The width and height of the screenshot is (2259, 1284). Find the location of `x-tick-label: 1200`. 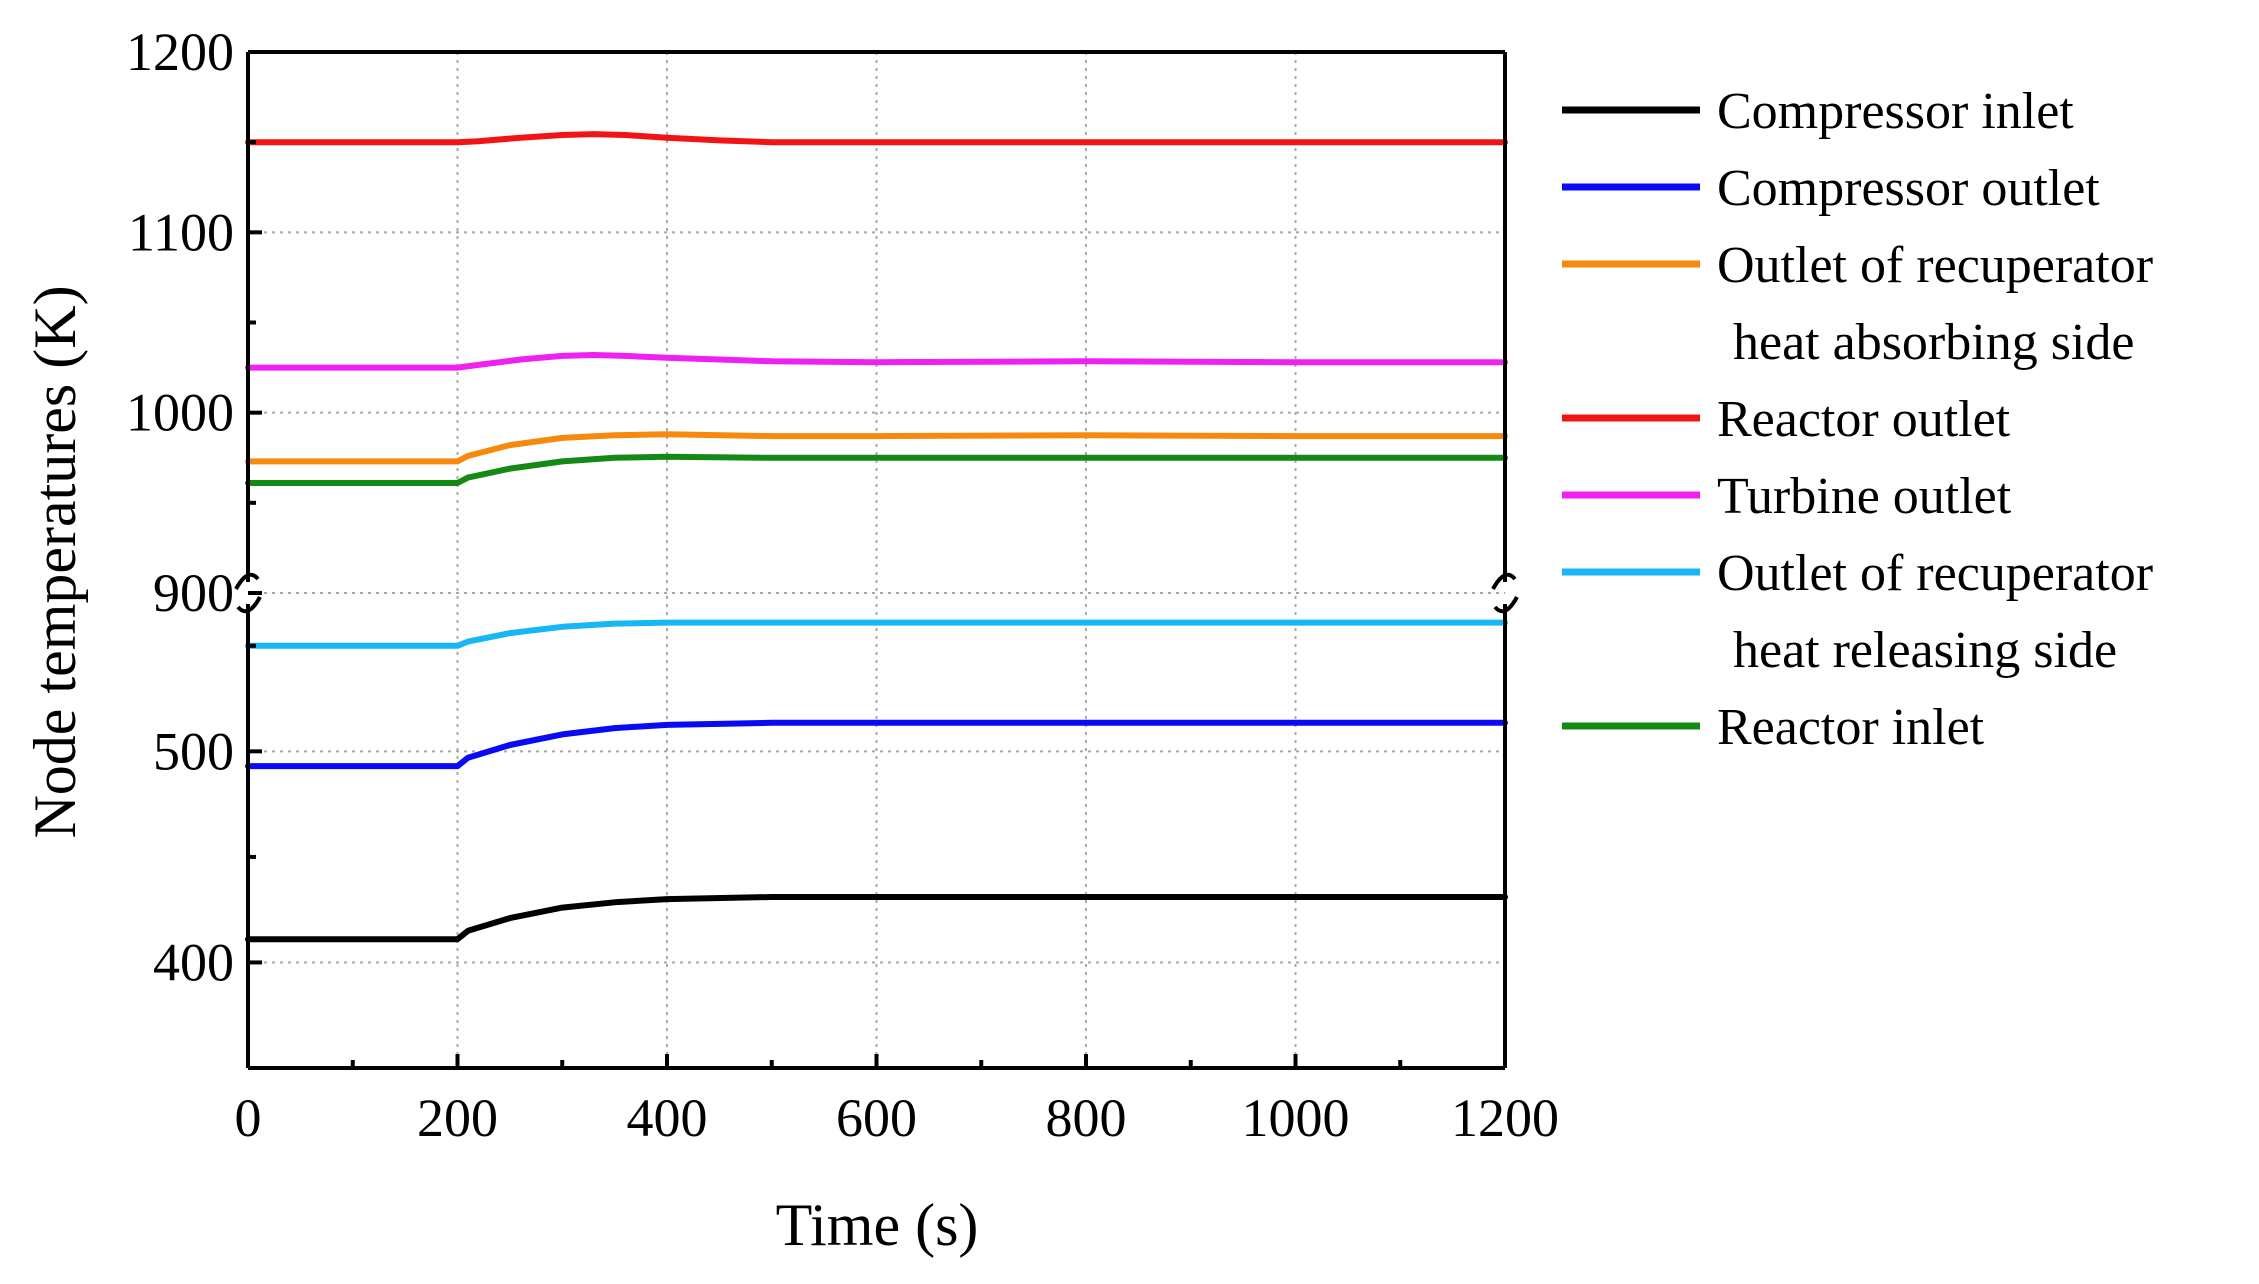

x-tick-label: 1200 is located at coordinates (1505, 1118).